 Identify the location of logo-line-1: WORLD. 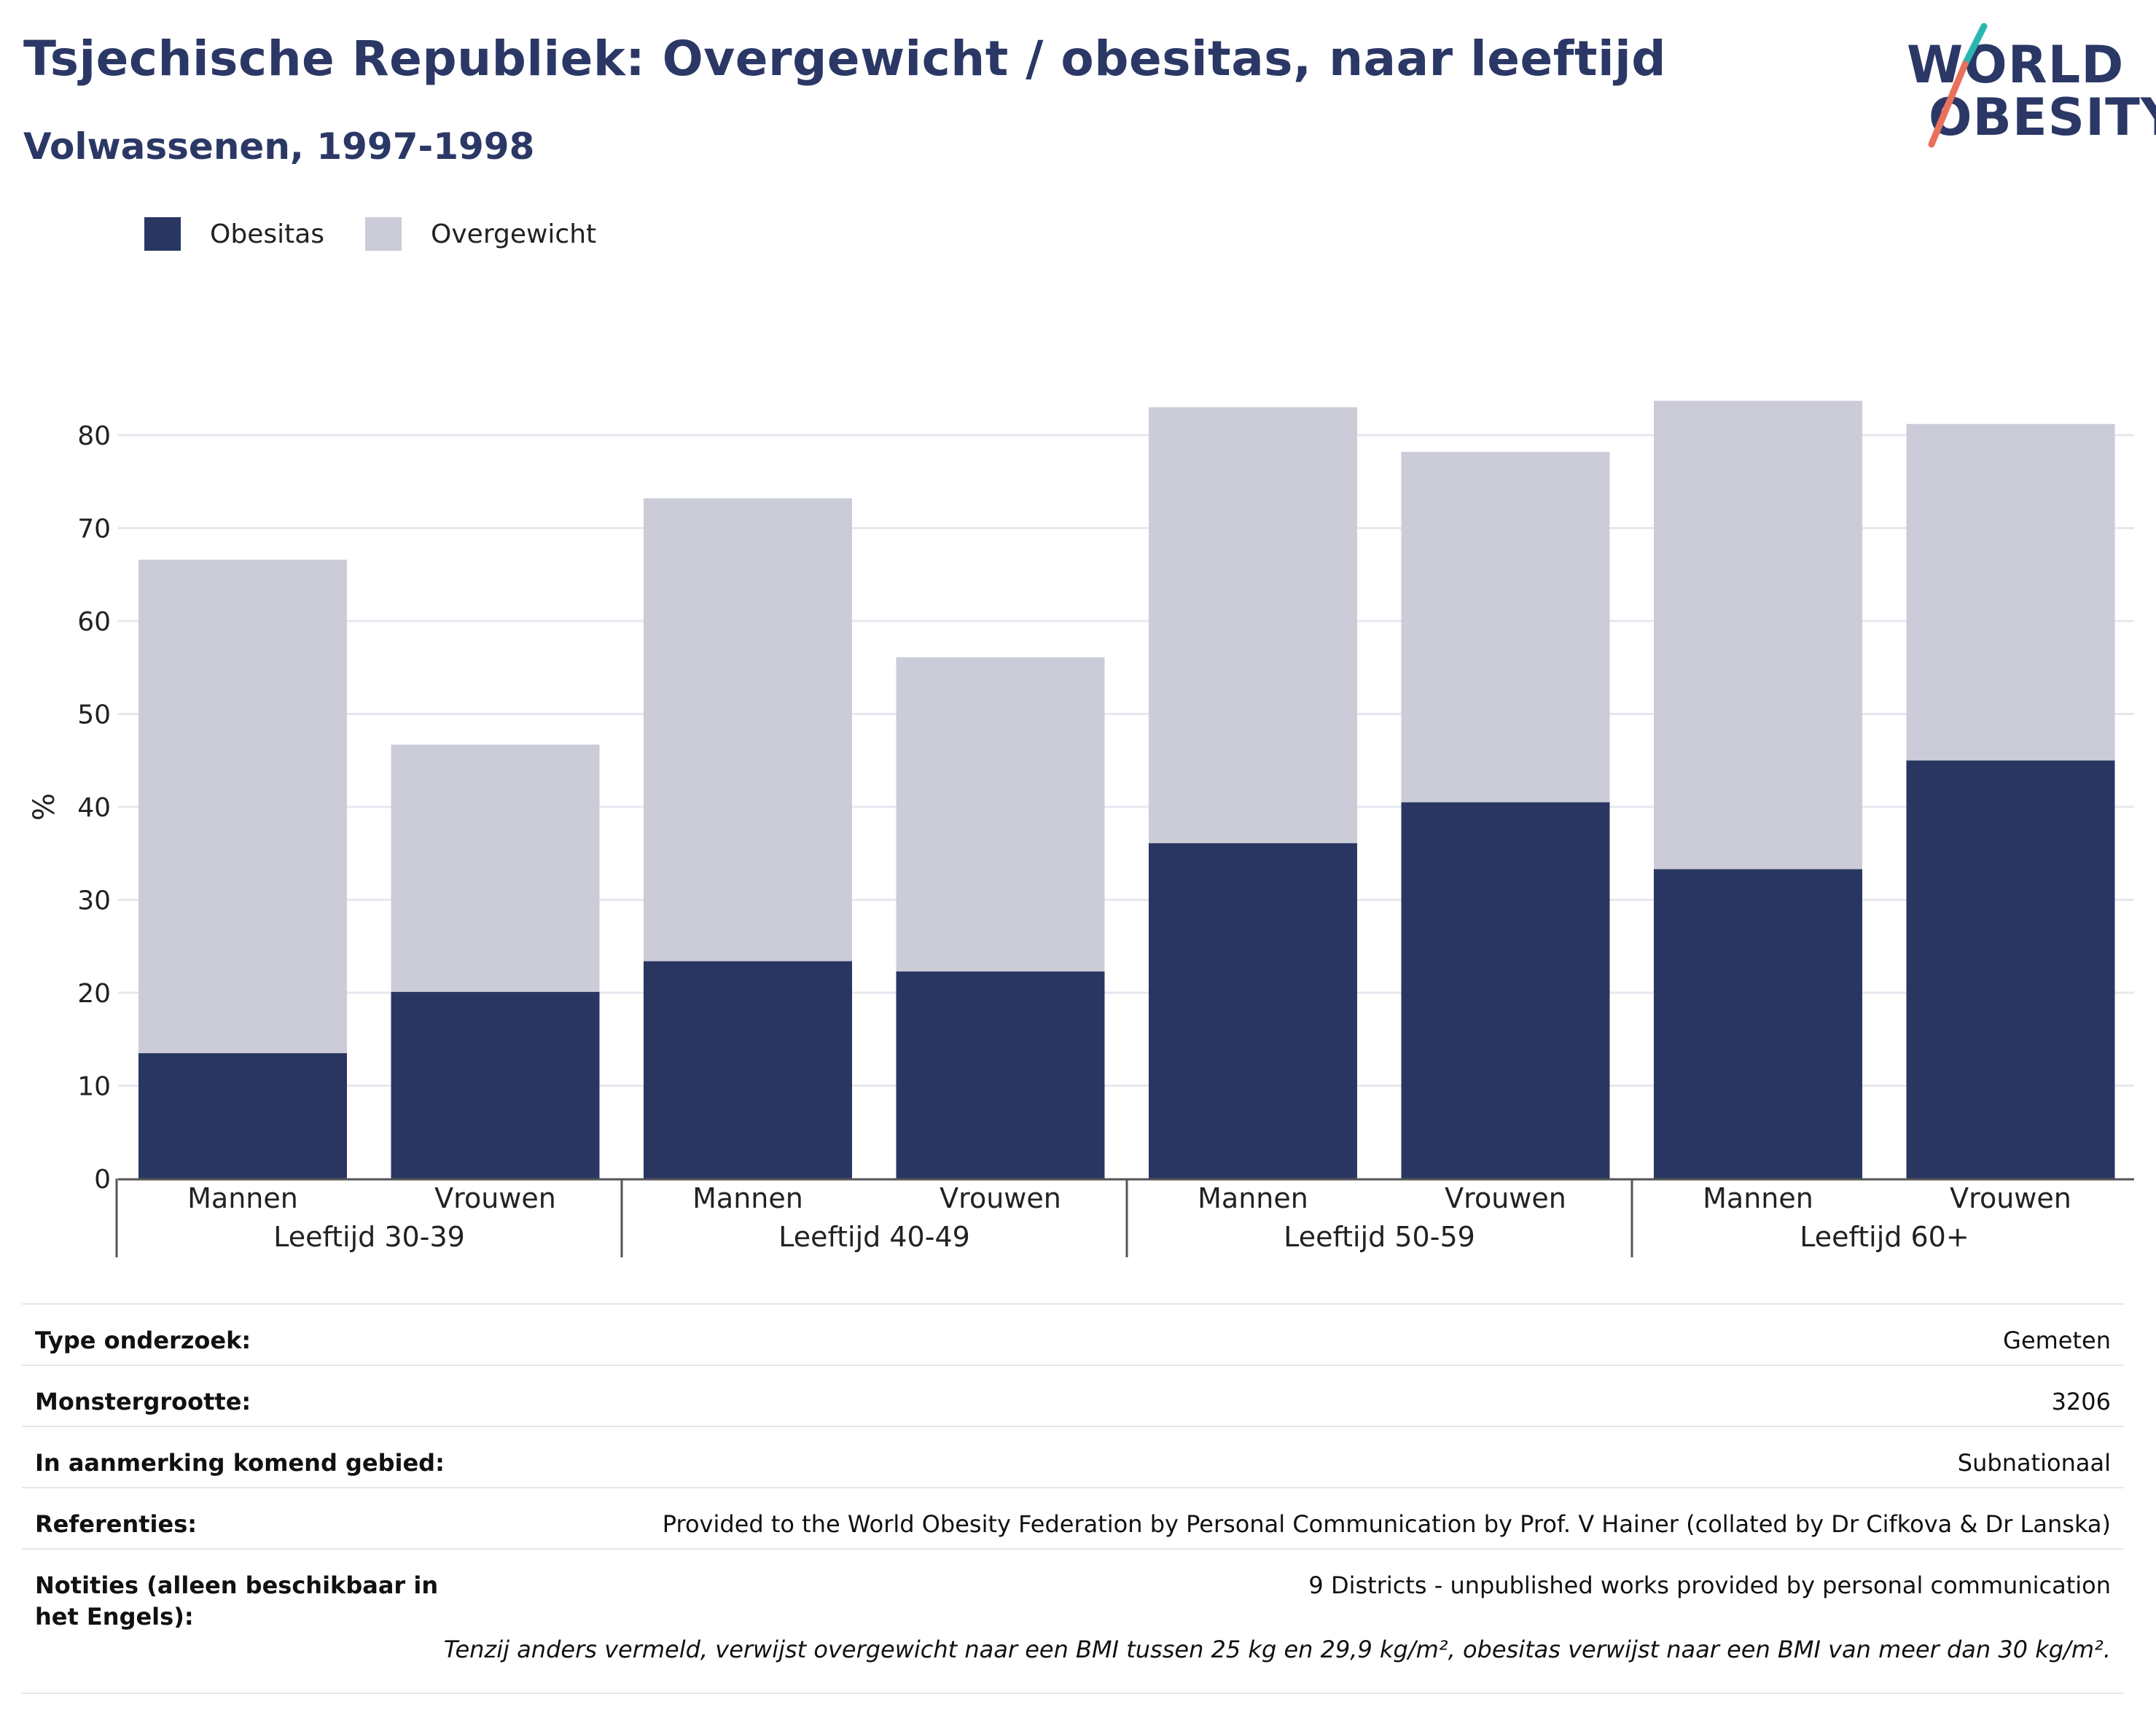
(2016, 65).